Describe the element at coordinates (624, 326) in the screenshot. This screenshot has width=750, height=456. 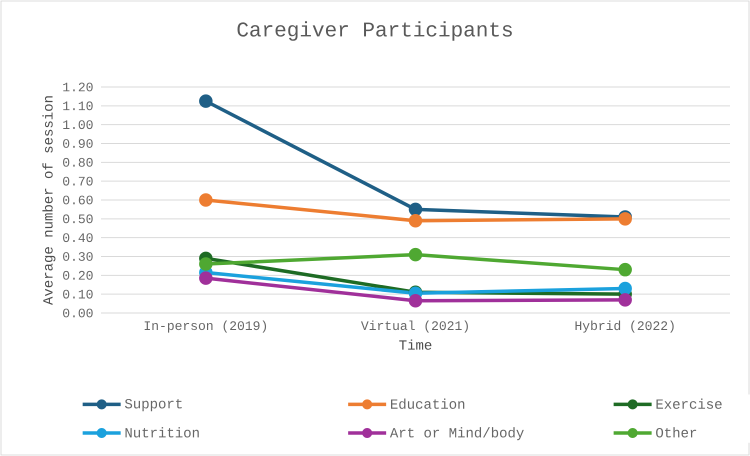
I see `x-tick-label: Hybrid (2022)` at that location.